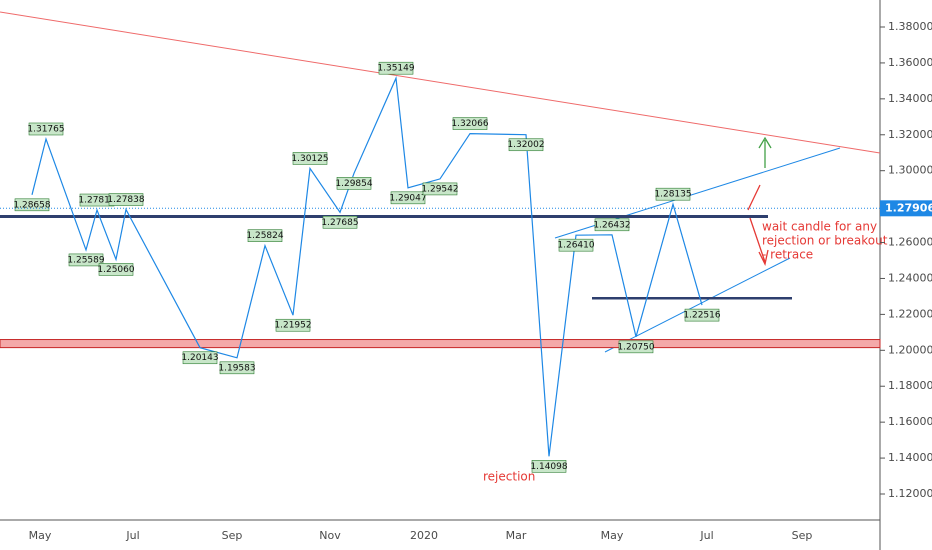  Describe the element at coordinates (910, 62) in the screenshot. I see `y-tick-label: 1.36000` at that location.